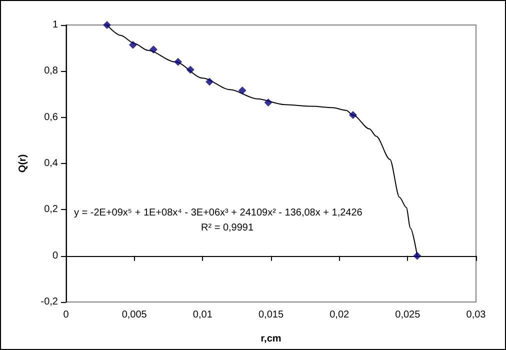 The height and width of the screenshot is (350, 506). What do you see at coordinates (476, 315) in the screenshot?
I see `x-tick-label: 0,03` at bounding box center [476, 315].